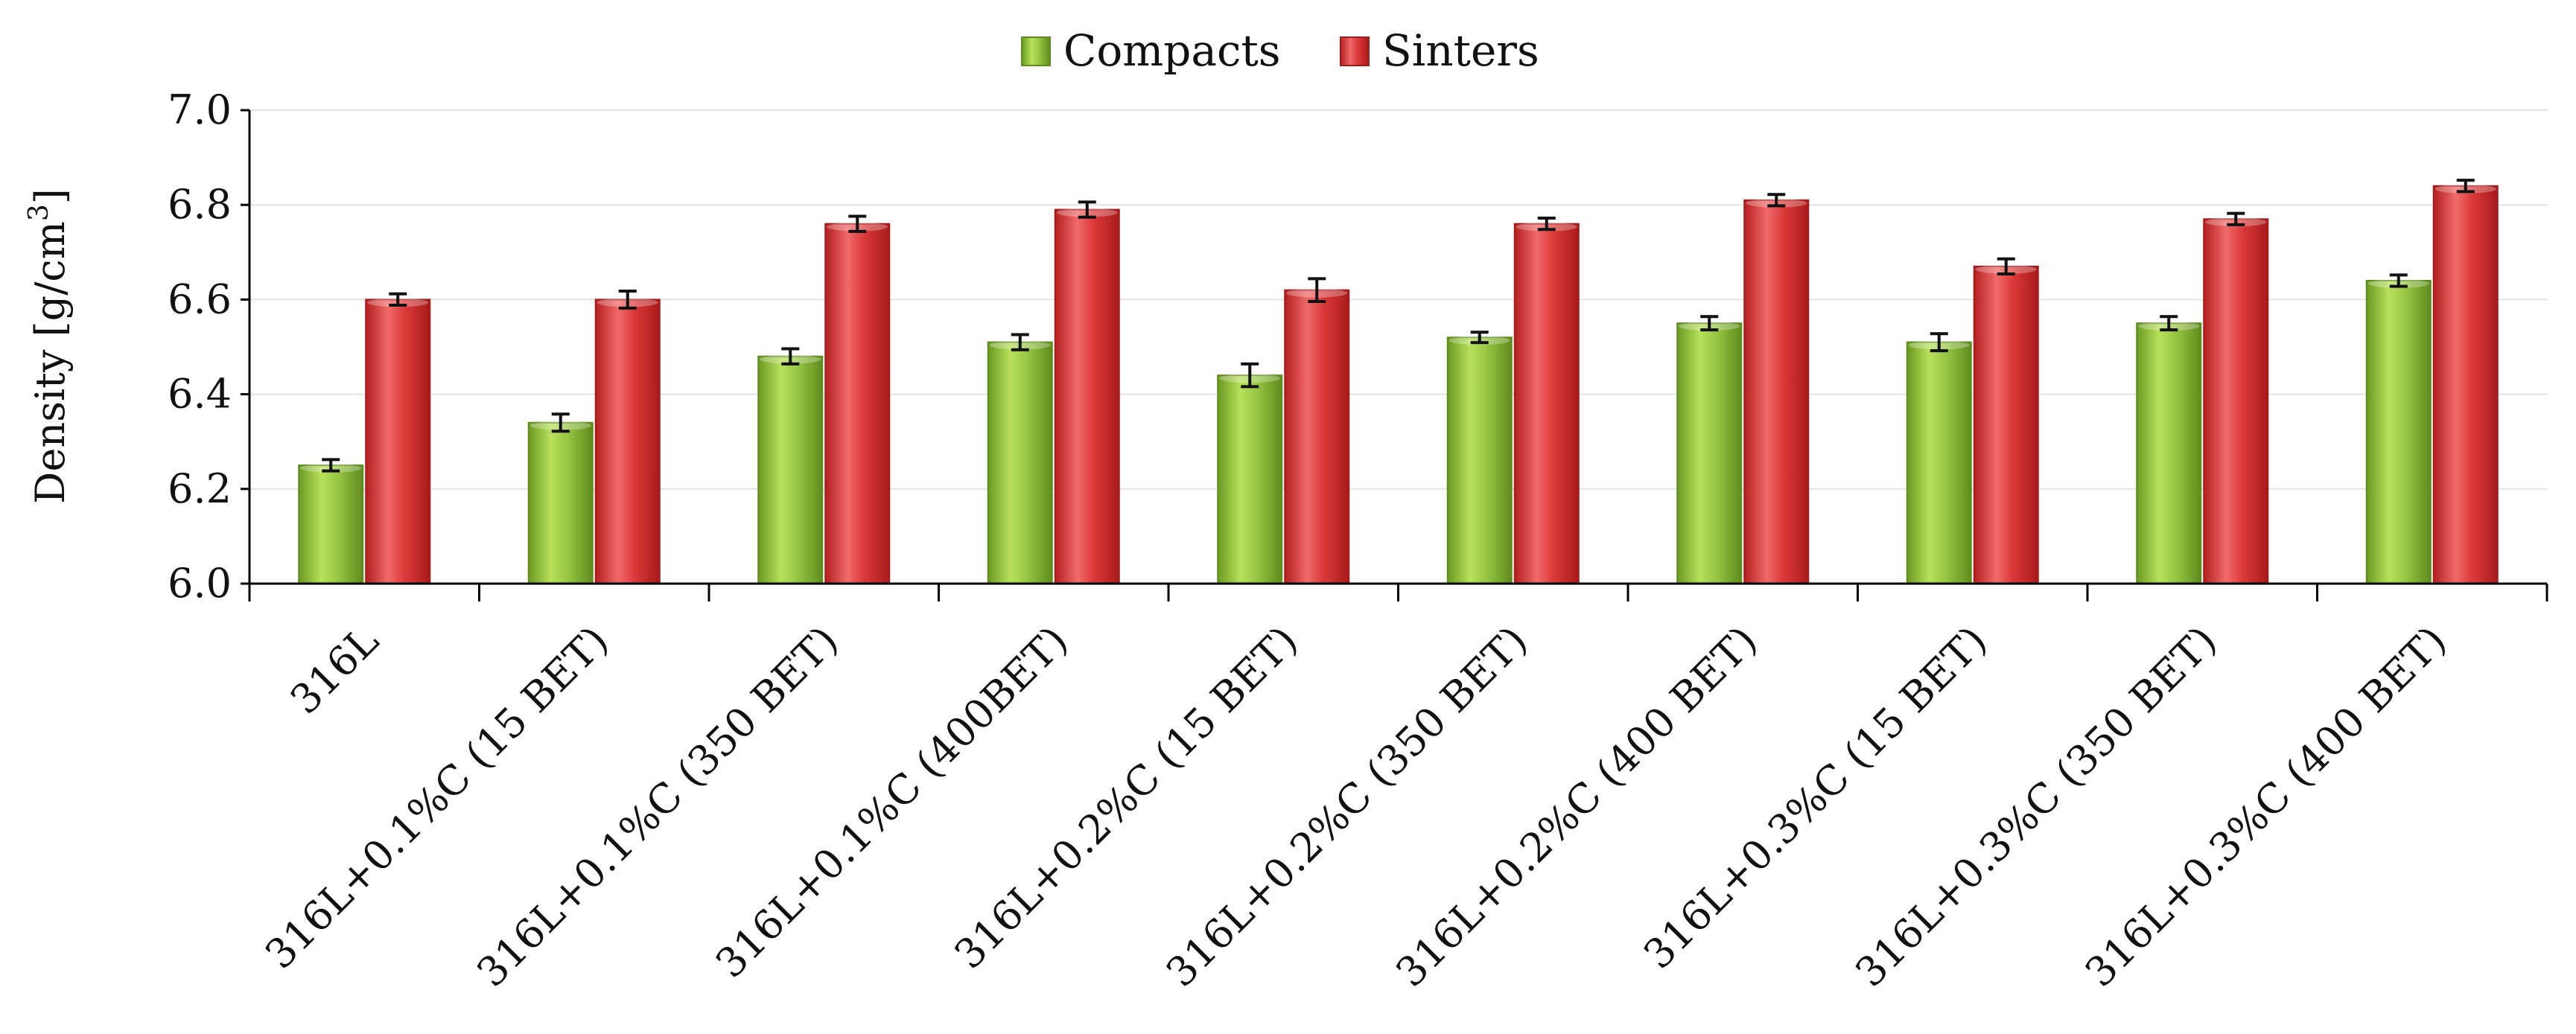  What do you see at coordinates (49, 346) in the screenshot?
I see `y-axis-label: Density [g/cm3]` at bounding box center [49, 346].